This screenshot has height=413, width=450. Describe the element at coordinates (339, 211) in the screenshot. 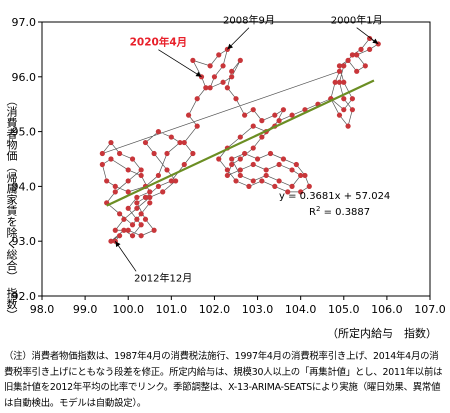

I see `r-squared-label: R2 = 0.3887` at that location.